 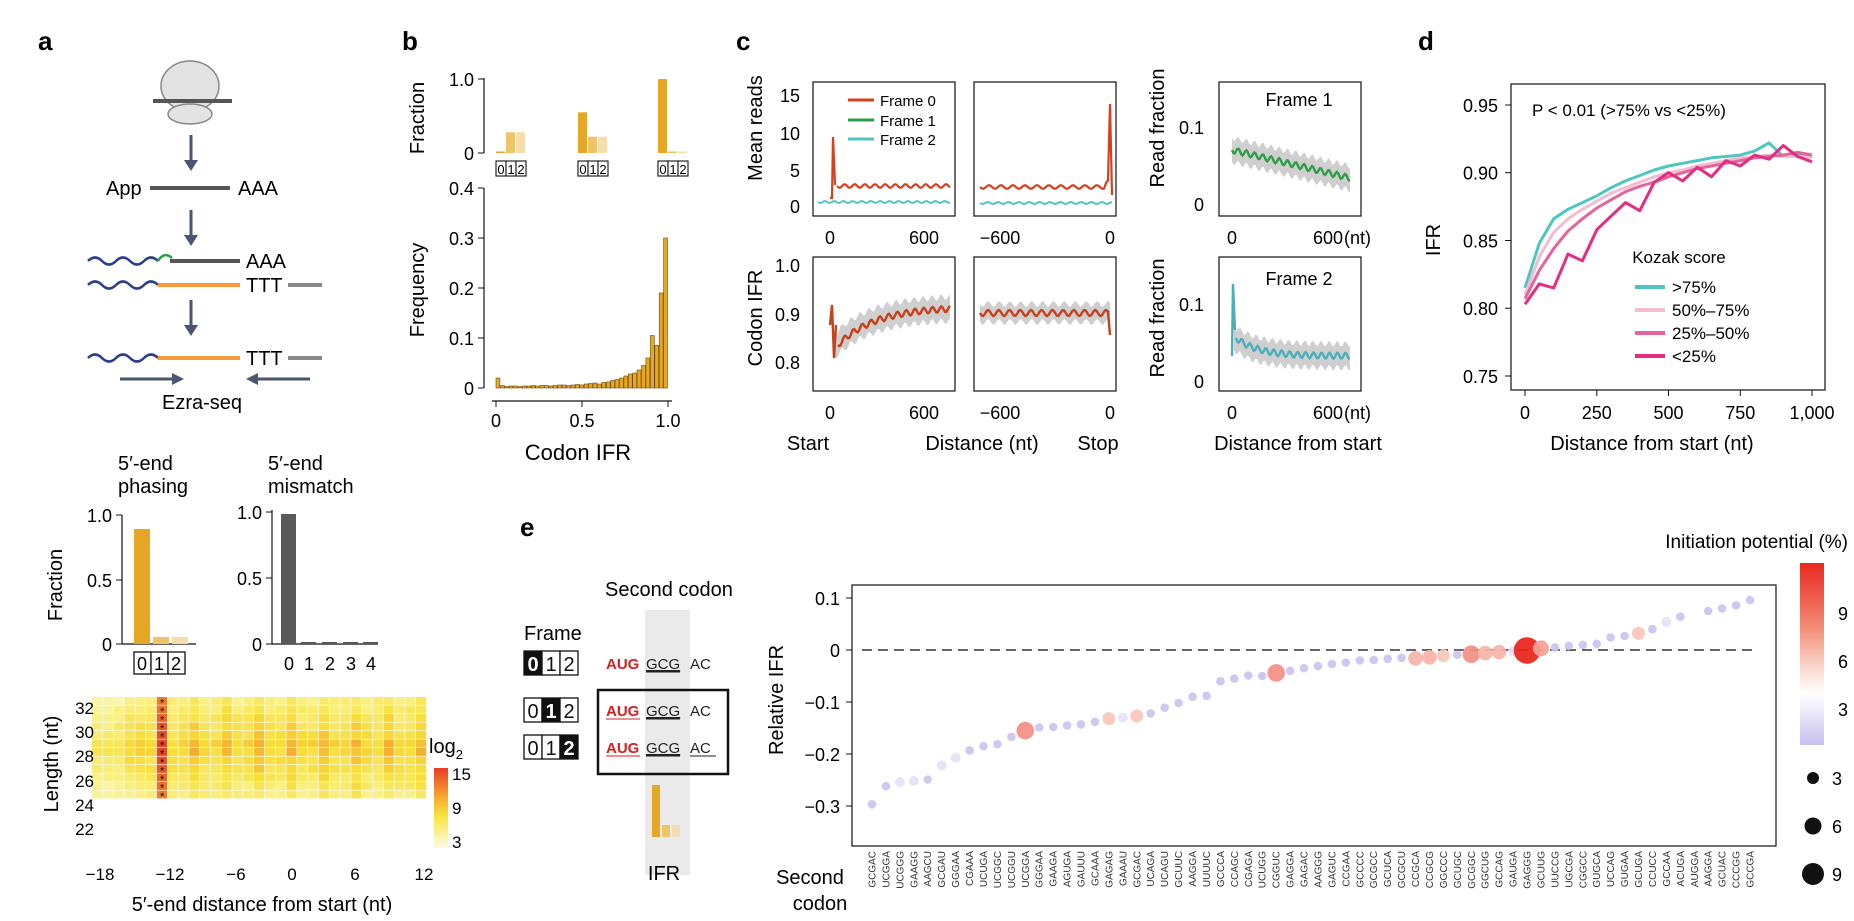 What do you see at coordinates (581, 421) in the screenshot?
I see `x-tick: 0.5` at bounding box center [581, 421].